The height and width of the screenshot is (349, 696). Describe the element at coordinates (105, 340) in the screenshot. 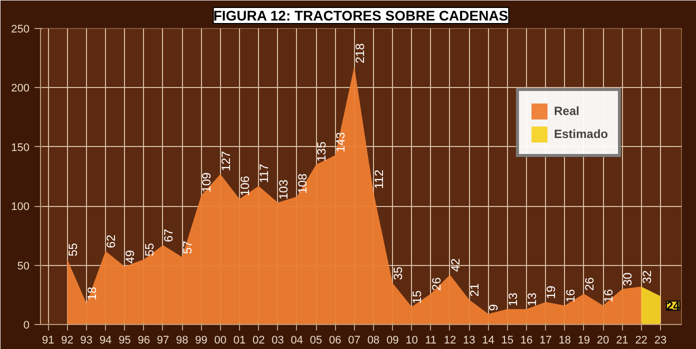

I see `x-tick-label: 94` at that location.